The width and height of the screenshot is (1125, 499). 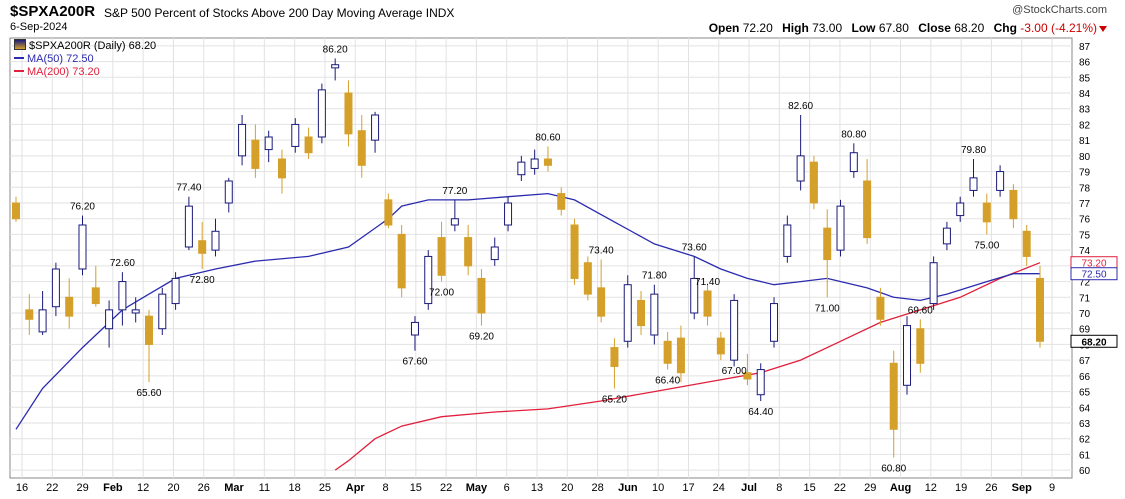 I want to click on value-annotation: 71.40, so click(x=707, y=282).